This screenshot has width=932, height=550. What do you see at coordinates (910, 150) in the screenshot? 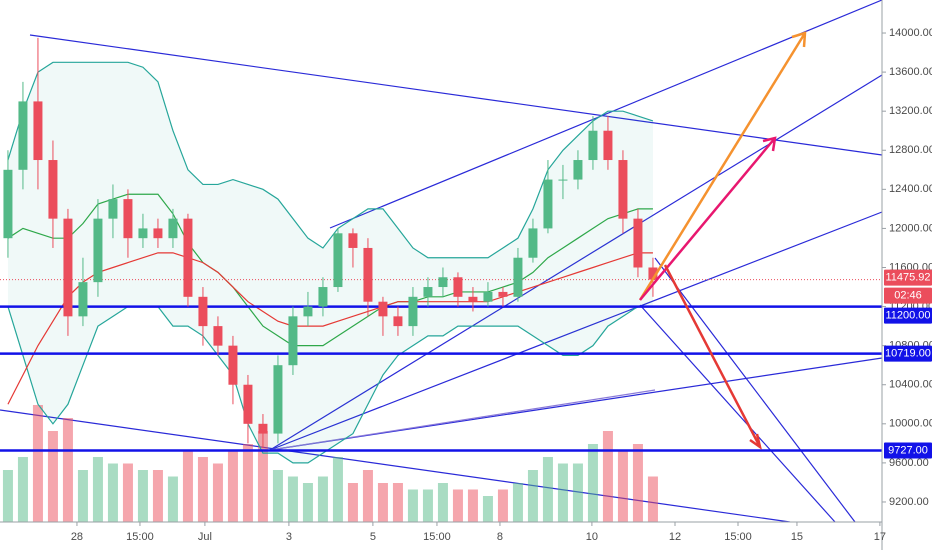
I see `y-tick-label: 12800.00` at bounding box center [910, 150].